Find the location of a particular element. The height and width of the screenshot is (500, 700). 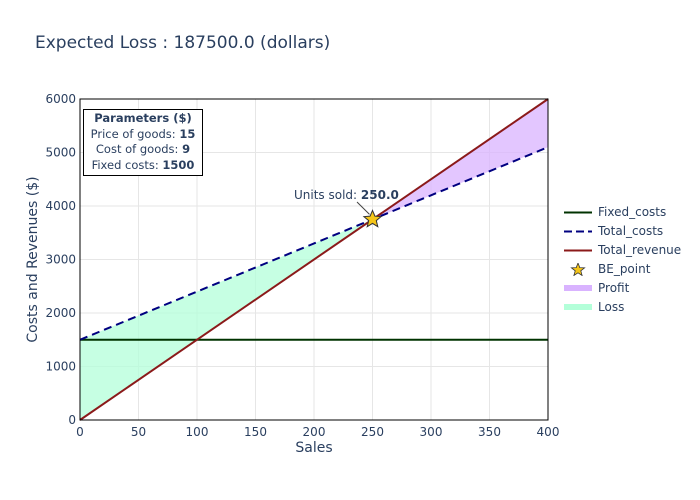

x-tick-label: 100 is located at coordinates (197, 432).